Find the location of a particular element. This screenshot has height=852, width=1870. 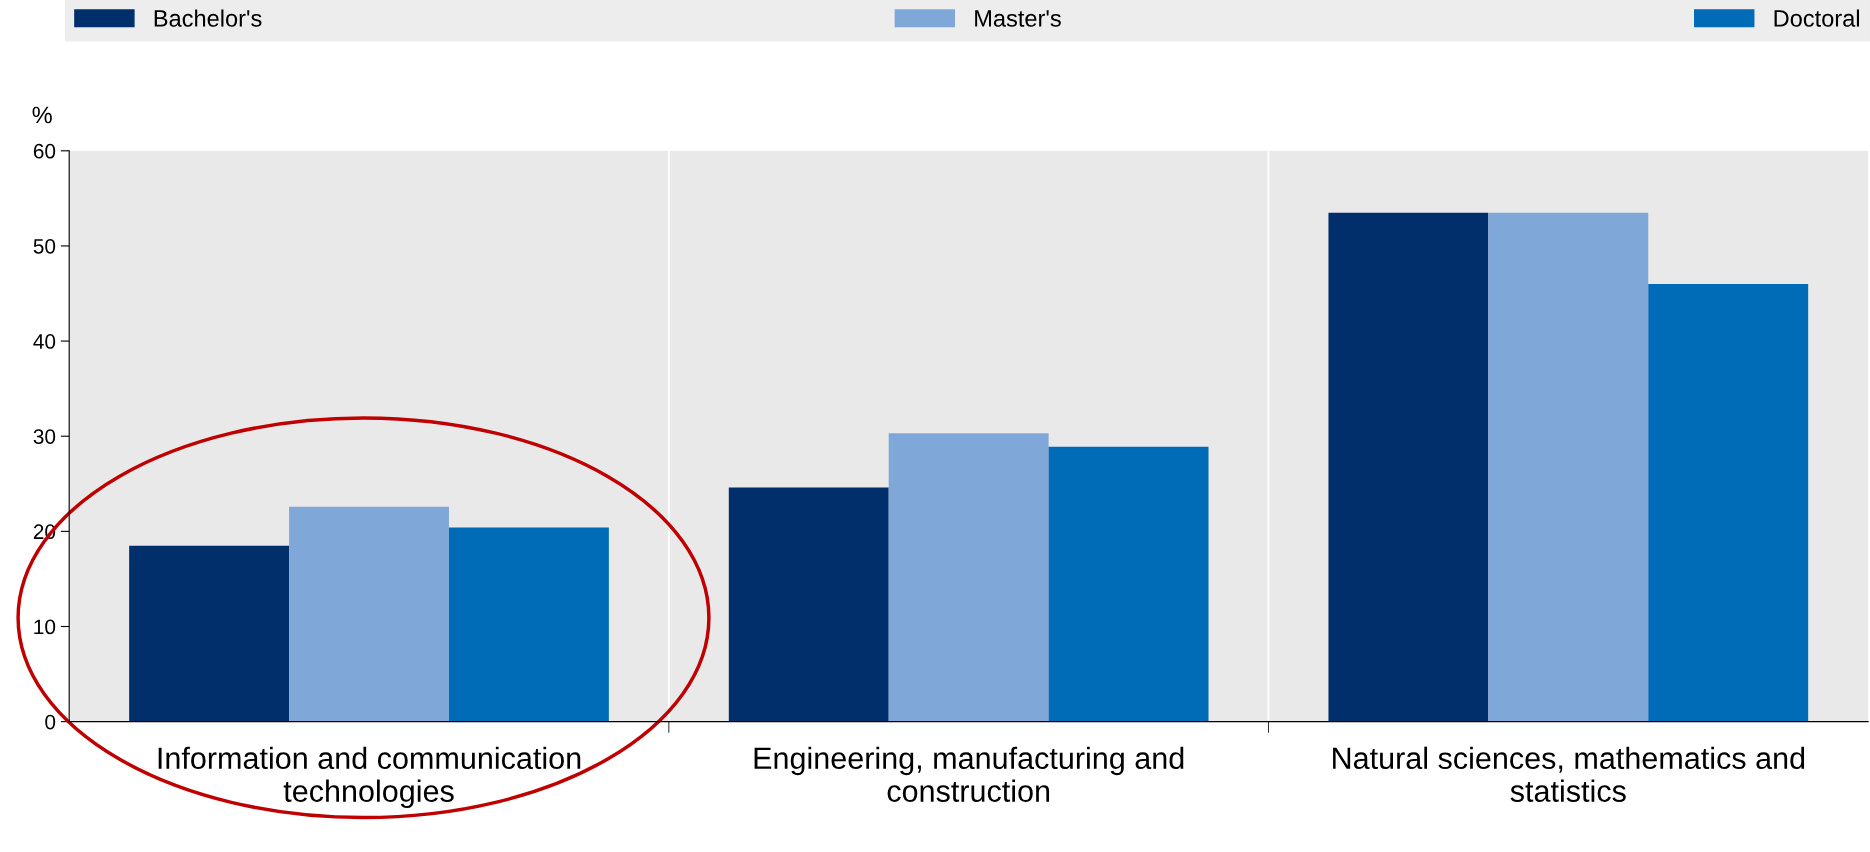

y-tick-label: 0 is located at coordinates (50, 722).